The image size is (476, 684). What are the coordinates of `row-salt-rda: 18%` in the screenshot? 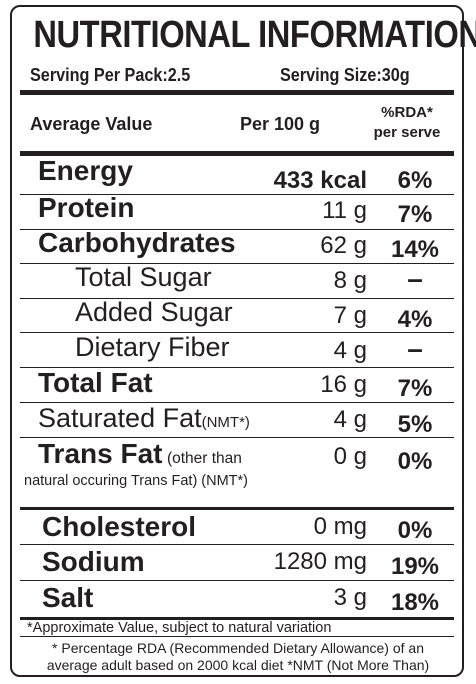 It's located at (415, 602).